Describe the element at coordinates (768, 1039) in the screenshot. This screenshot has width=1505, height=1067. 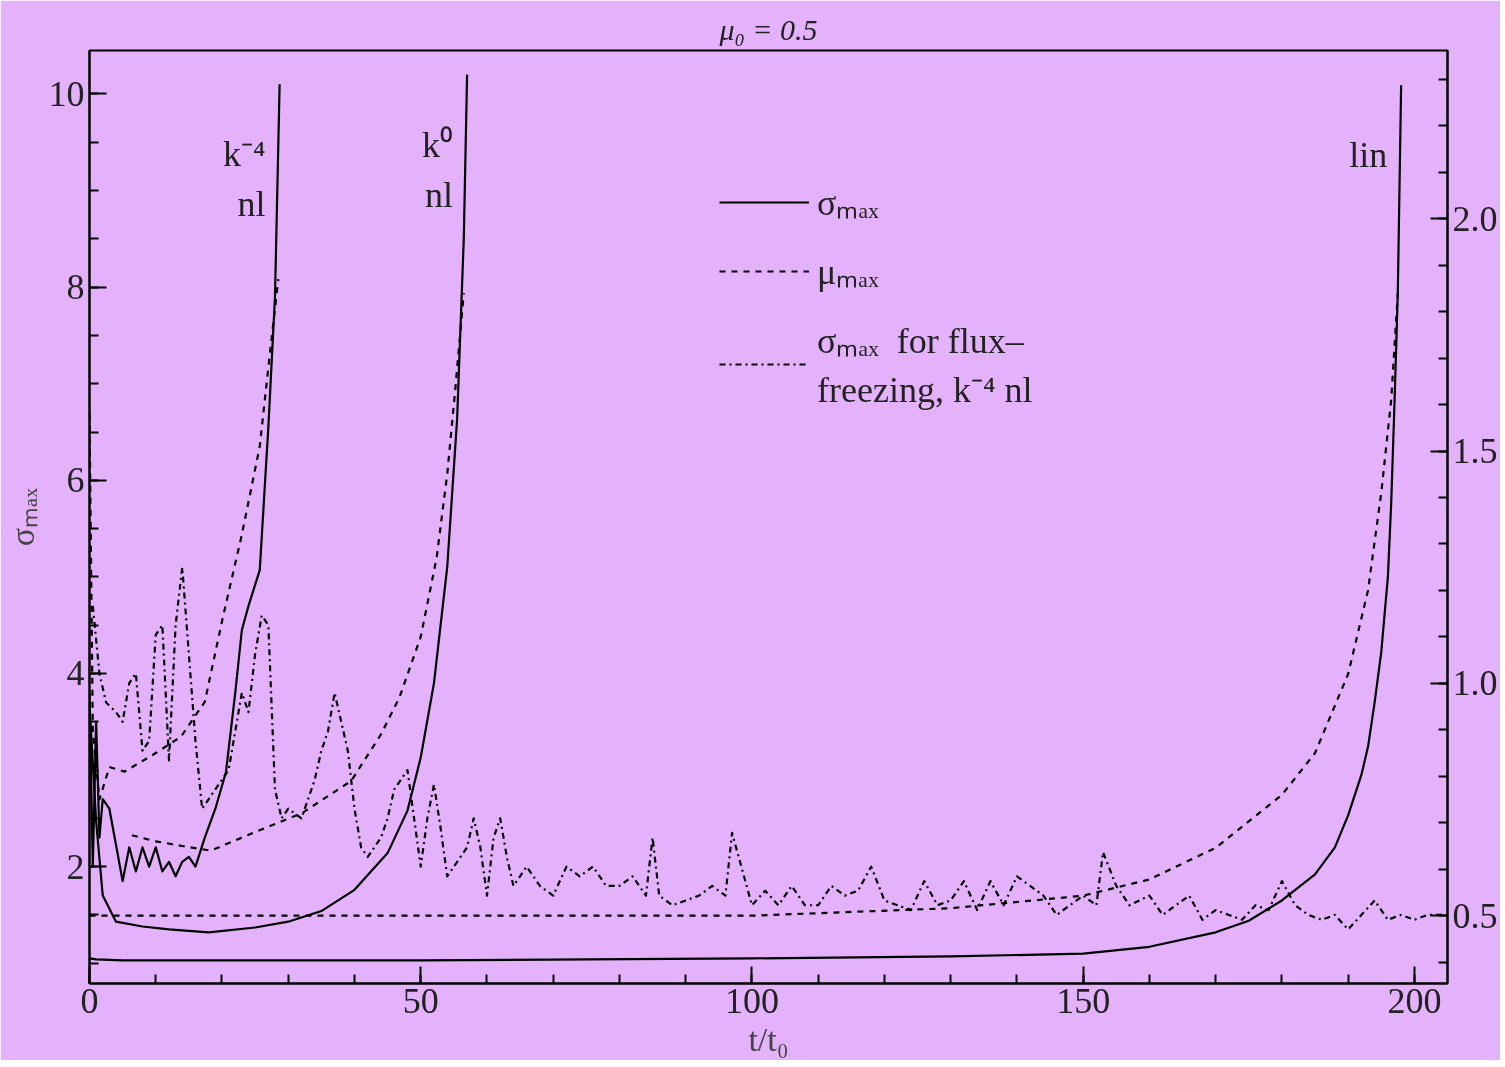
I see `x-axis-title: t/t₀` at that location.